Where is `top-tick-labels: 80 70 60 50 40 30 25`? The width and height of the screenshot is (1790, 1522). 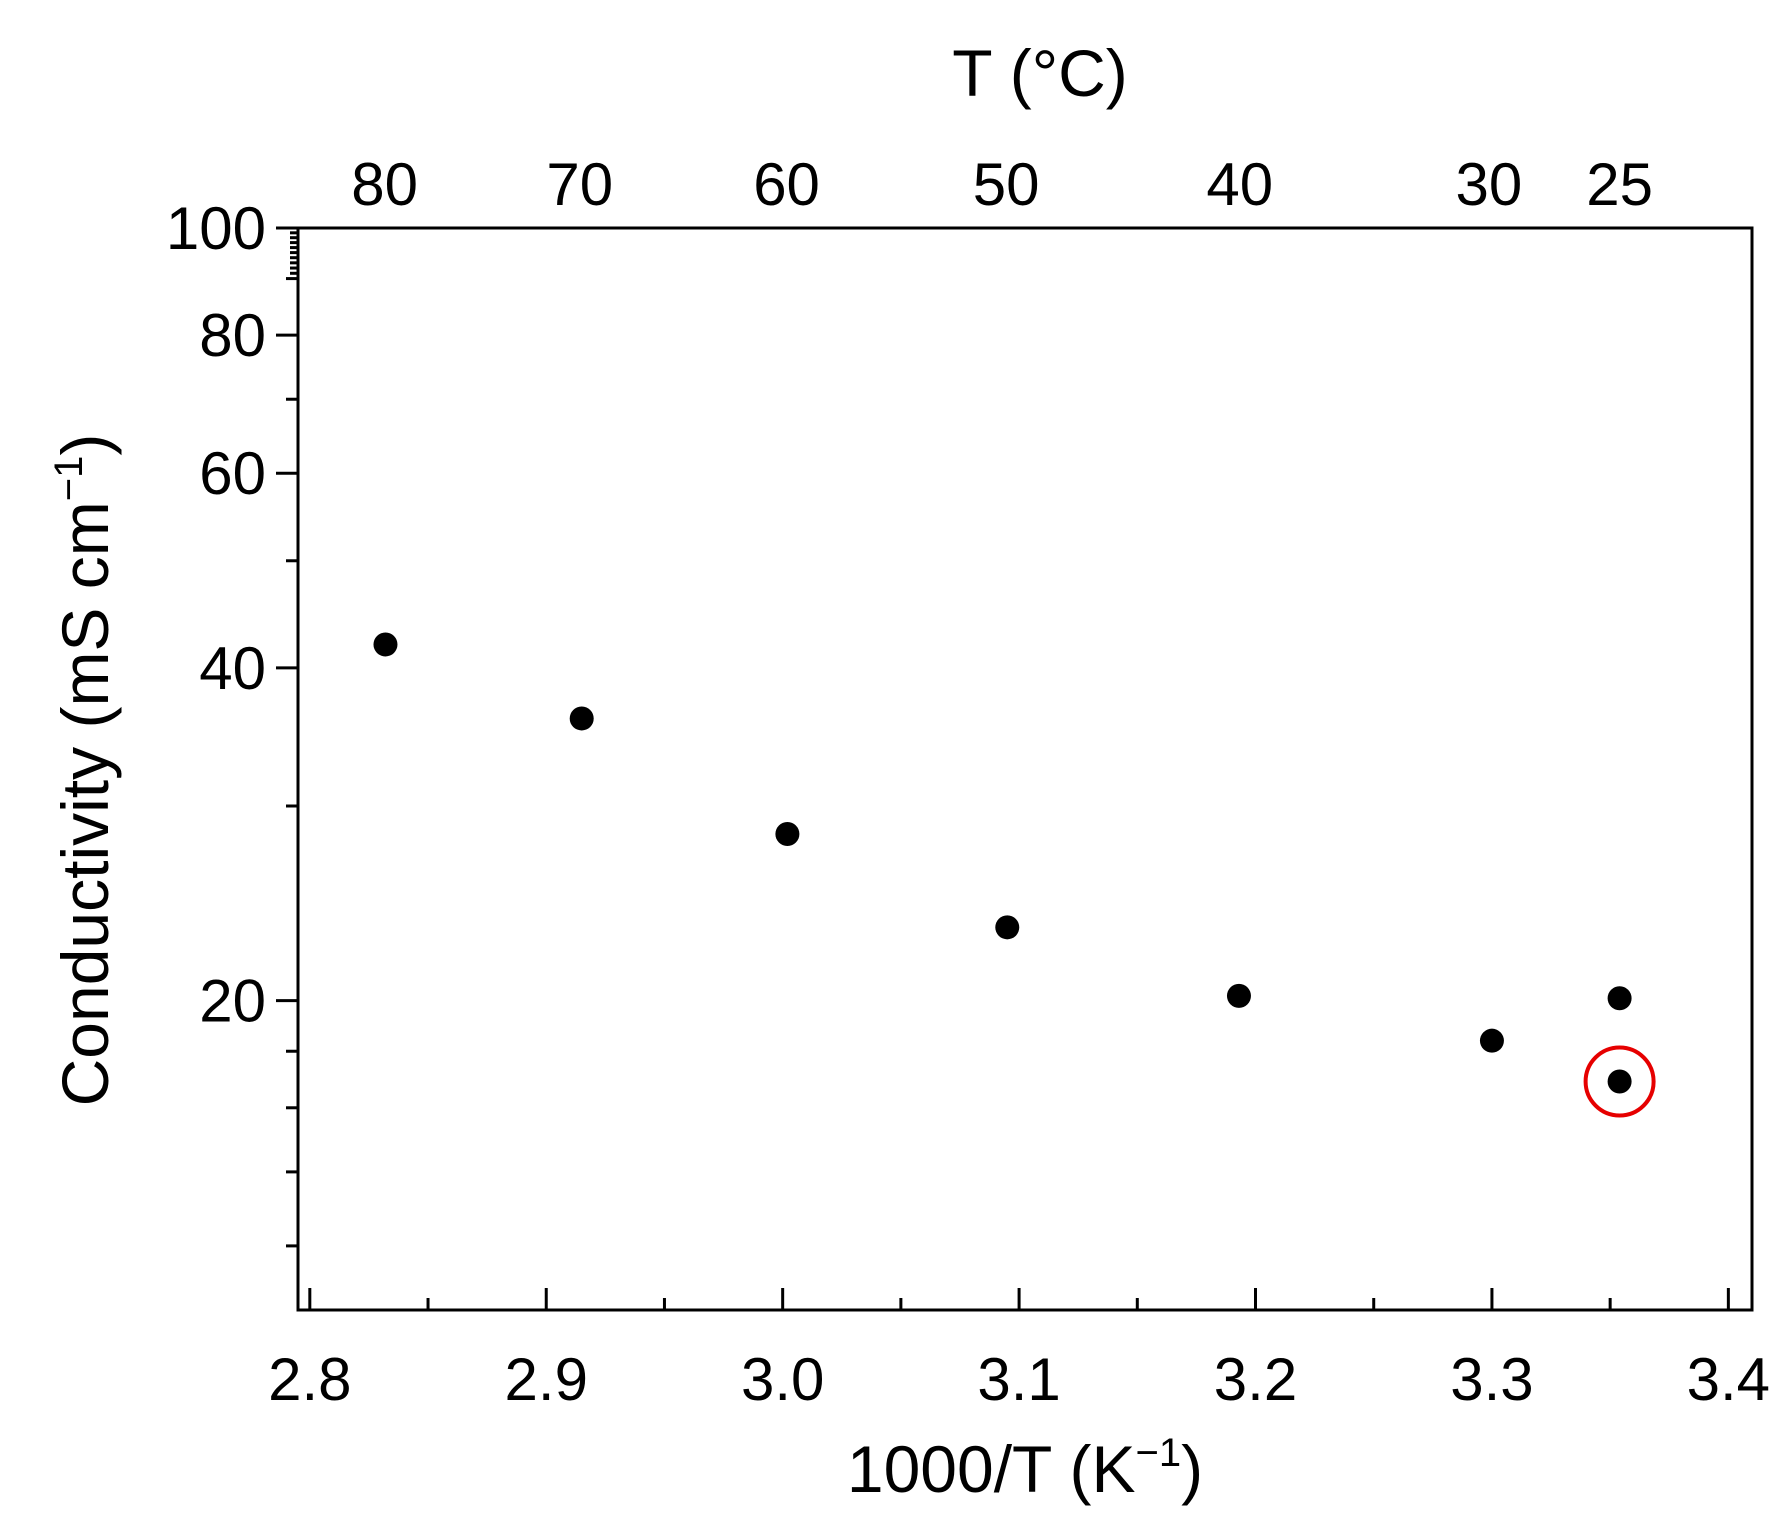 top-tick-labels: 80 70 60 50 40 30 25 is located at coordinates (1002, 184).